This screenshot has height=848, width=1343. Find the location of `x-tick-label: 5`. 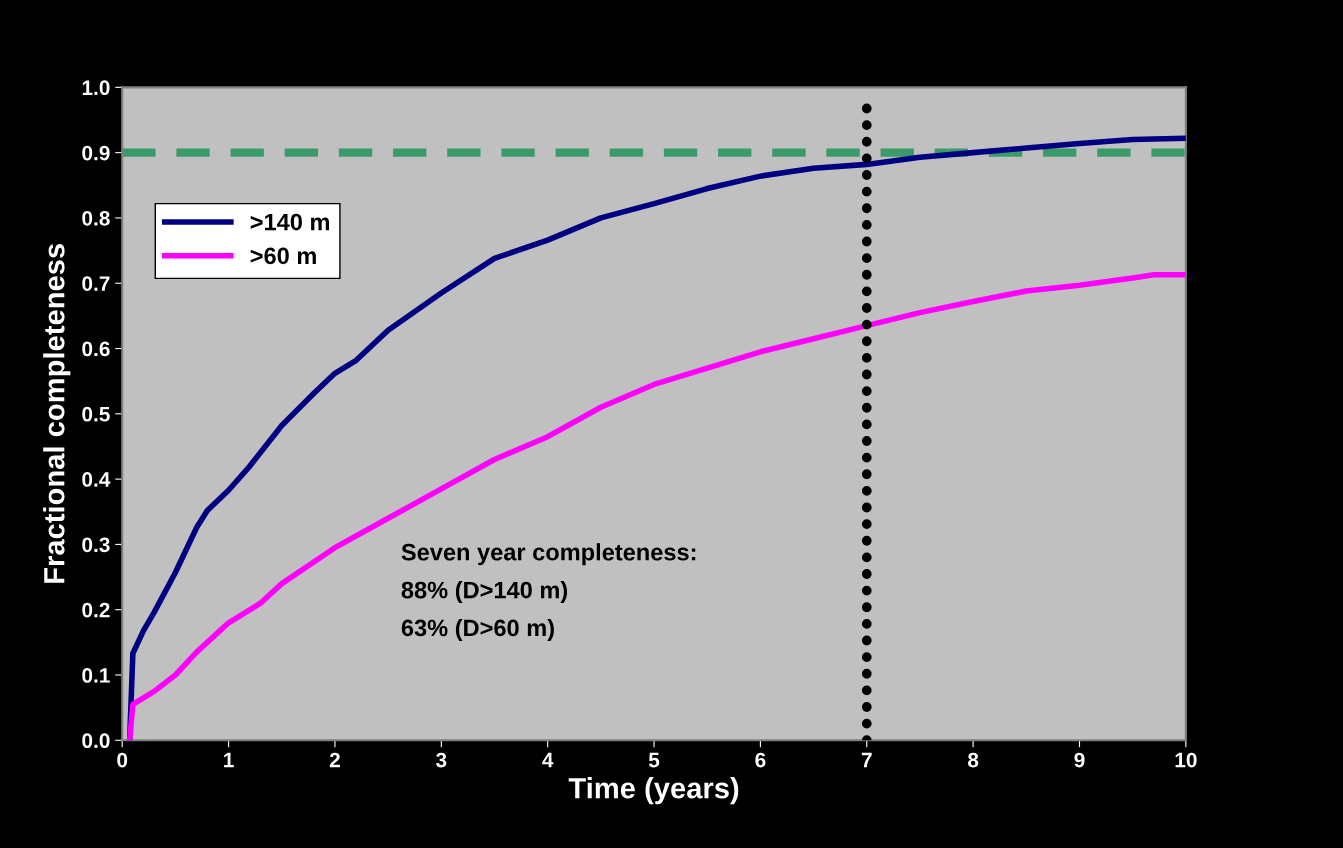

x-tick-label: 5 is located at coordinates (654, 760).